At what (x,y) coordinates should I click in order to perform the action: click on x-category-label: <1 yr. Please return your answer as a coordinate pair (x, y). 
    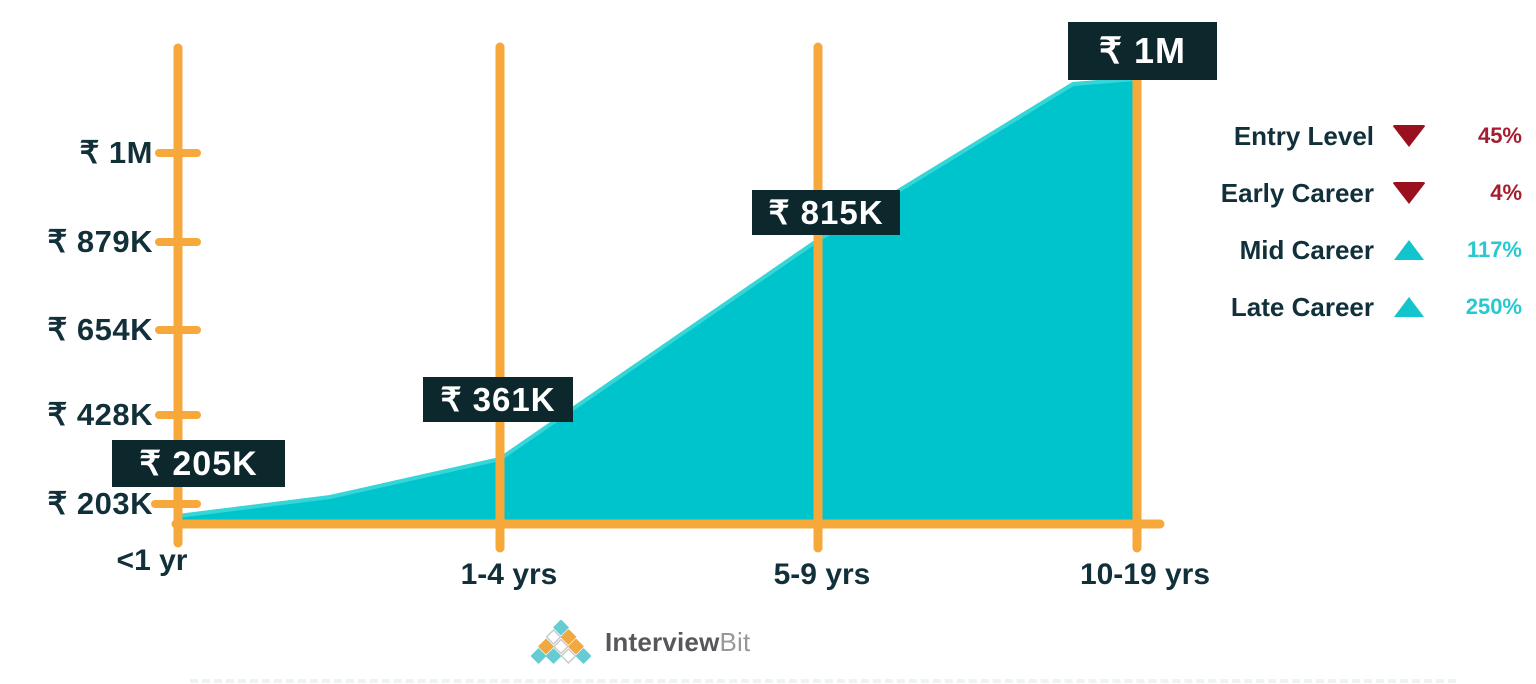
    Looking at the image, I should click on (152, 560).